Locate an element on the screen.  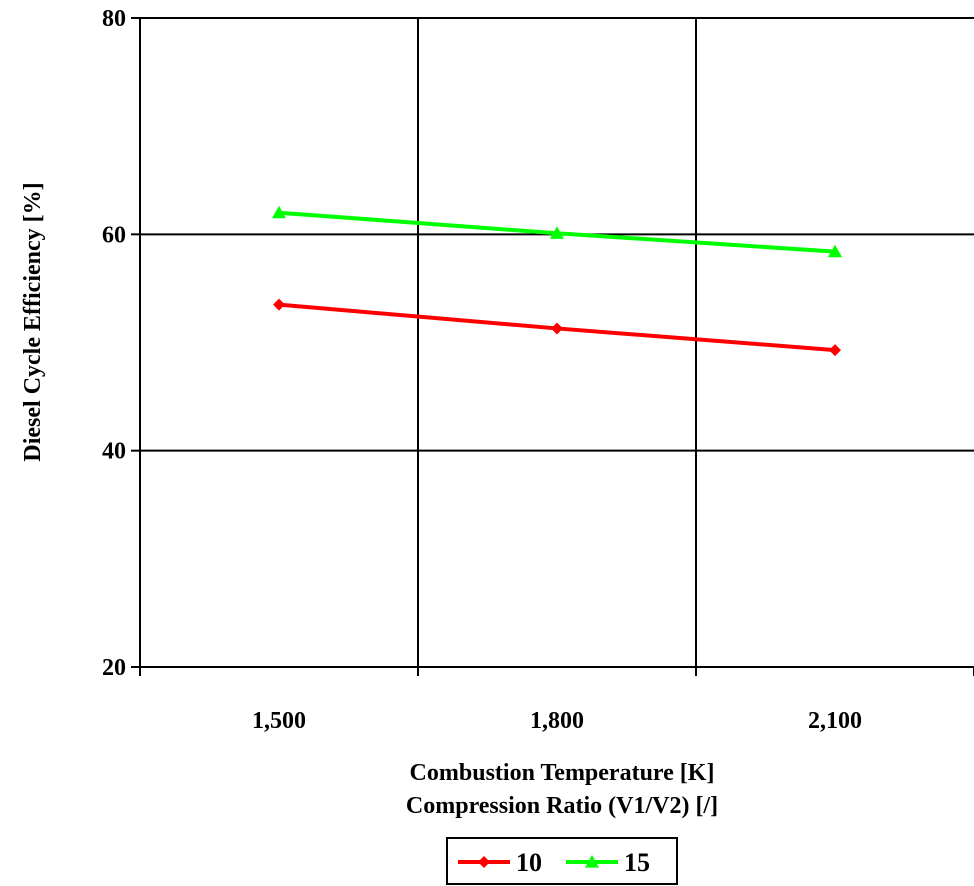
legend-label: 15 is located at coordinates (637, 862).